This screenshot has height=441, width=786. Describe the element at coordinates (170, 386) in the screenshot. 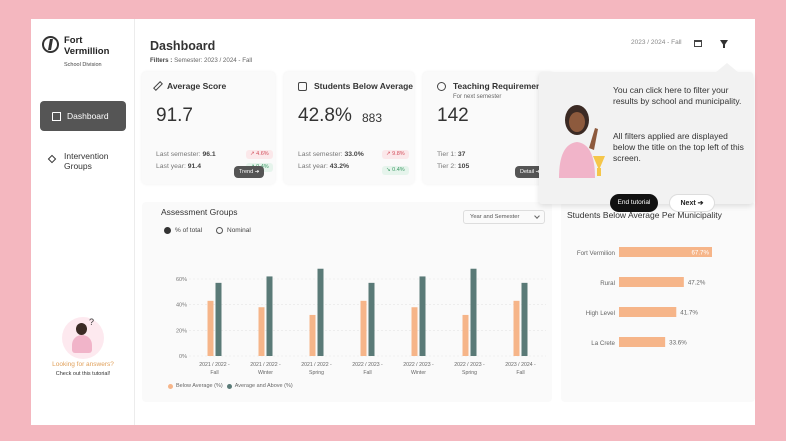

I see `legend-swatch` at that location.